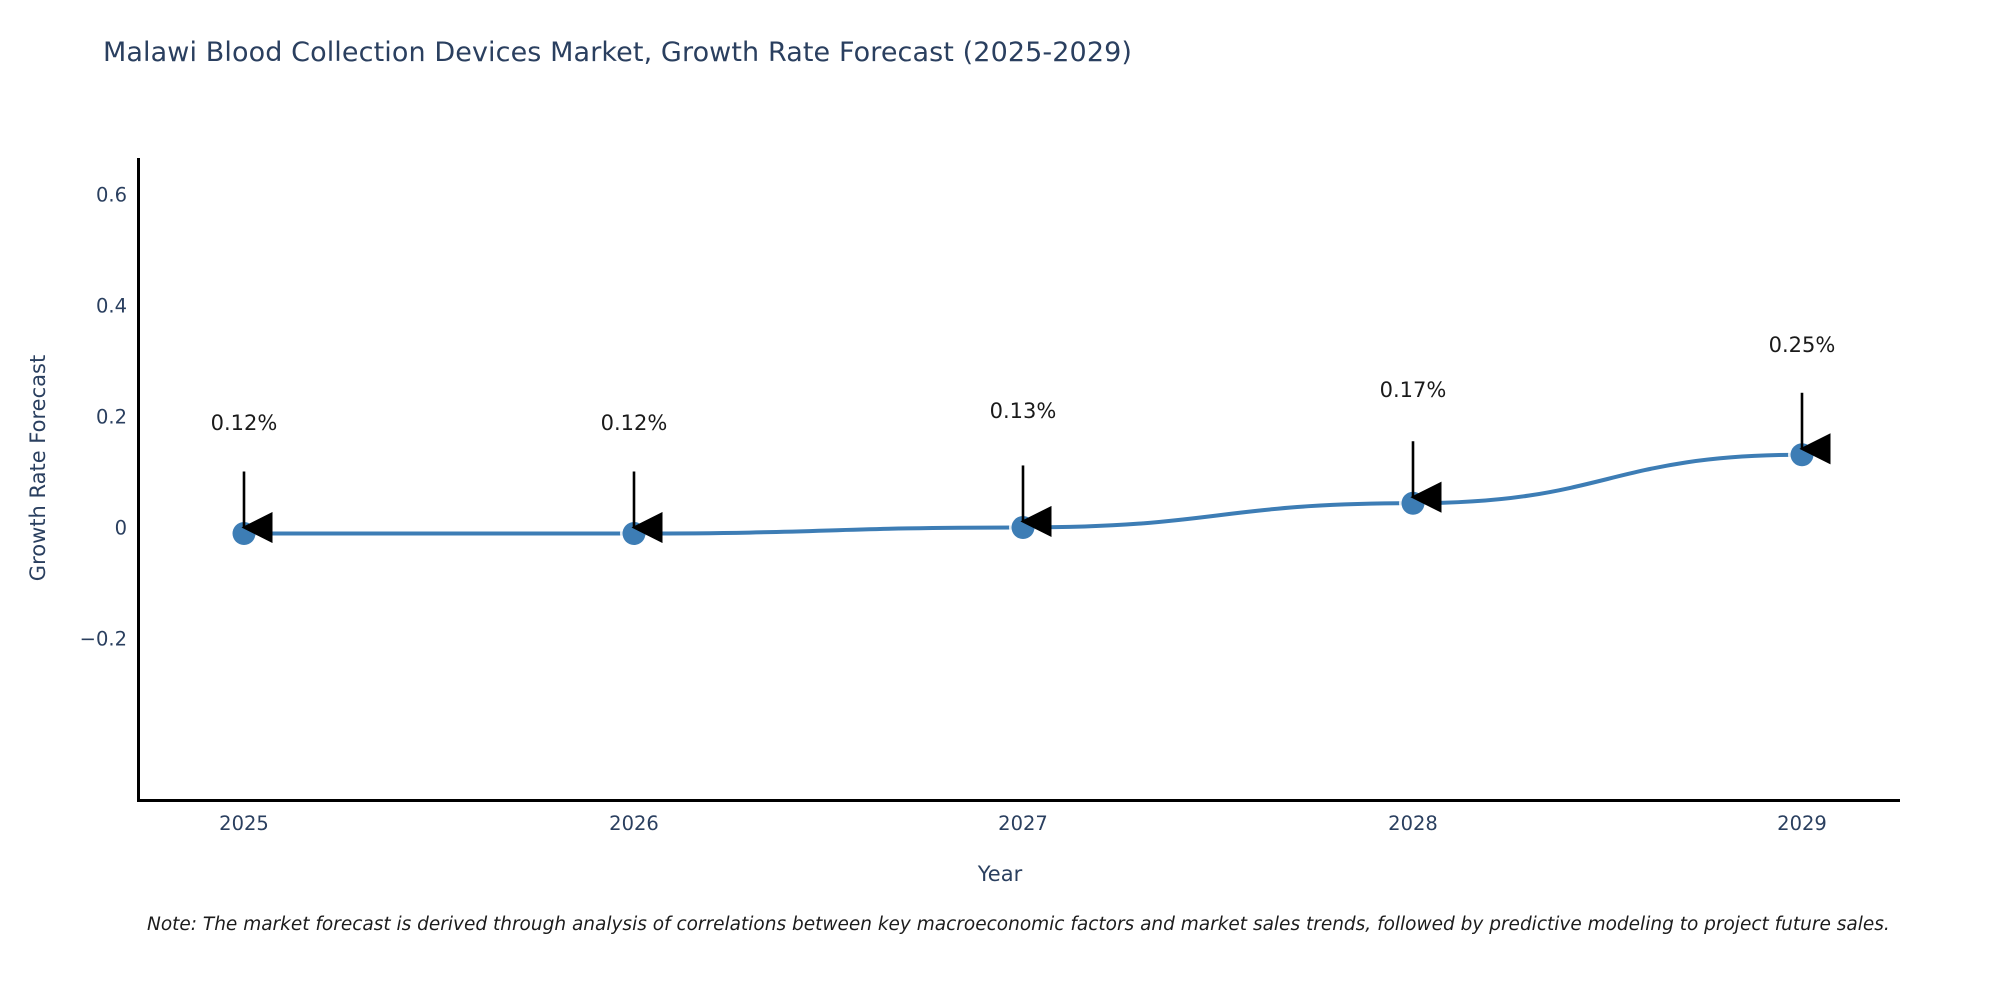 Image resolution: width=2000 pixels, height=1000 pixels. What do you see at coordinates (1413, 823) in the screenshot?
I see `x-tick-label: 2028` at bounding box center [1413, 823].